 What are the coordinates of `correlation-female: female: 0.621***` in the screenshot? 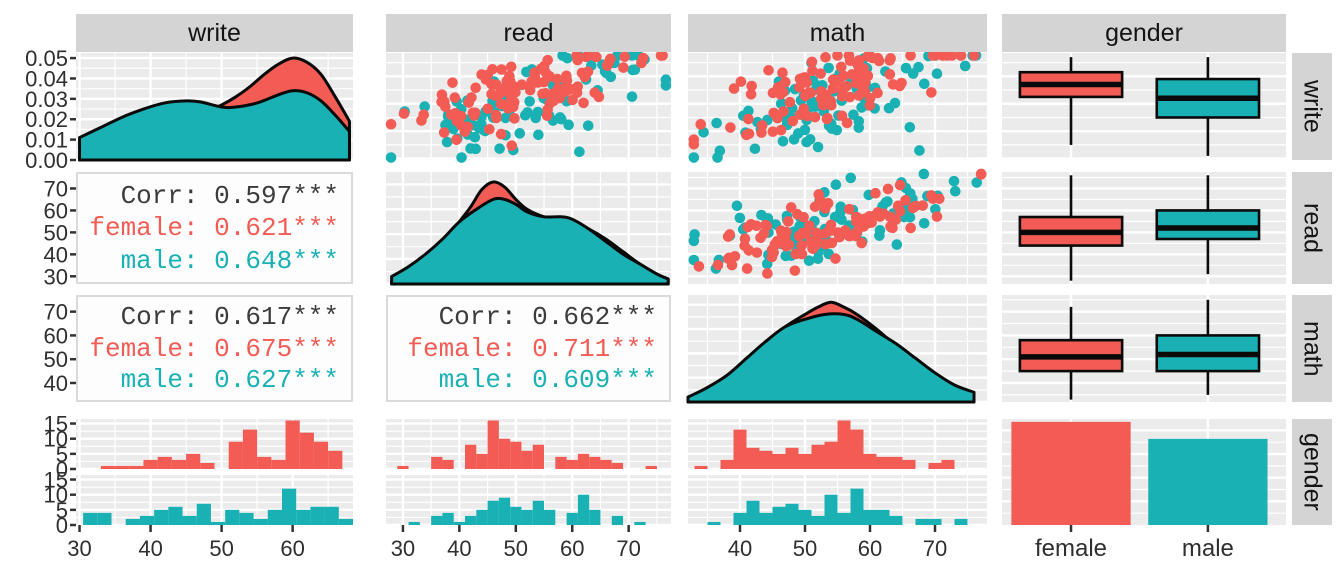 It's located at (214, 228).